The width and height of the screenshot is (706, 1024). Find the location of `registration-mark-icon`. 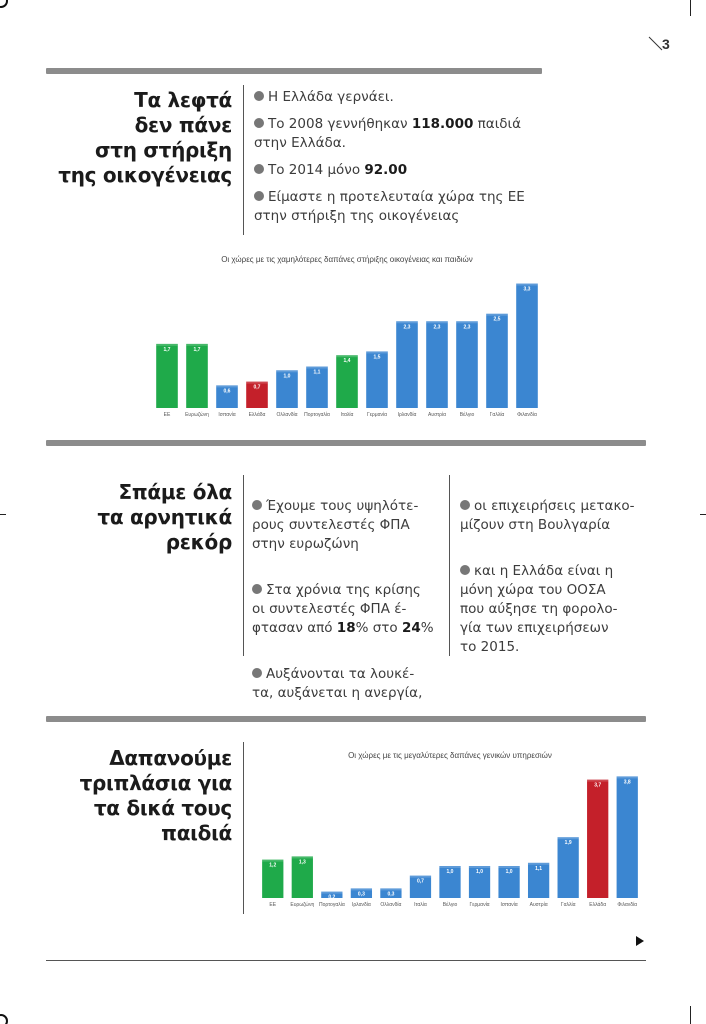

registration-mark-icon is located at coordinates (4, 4).